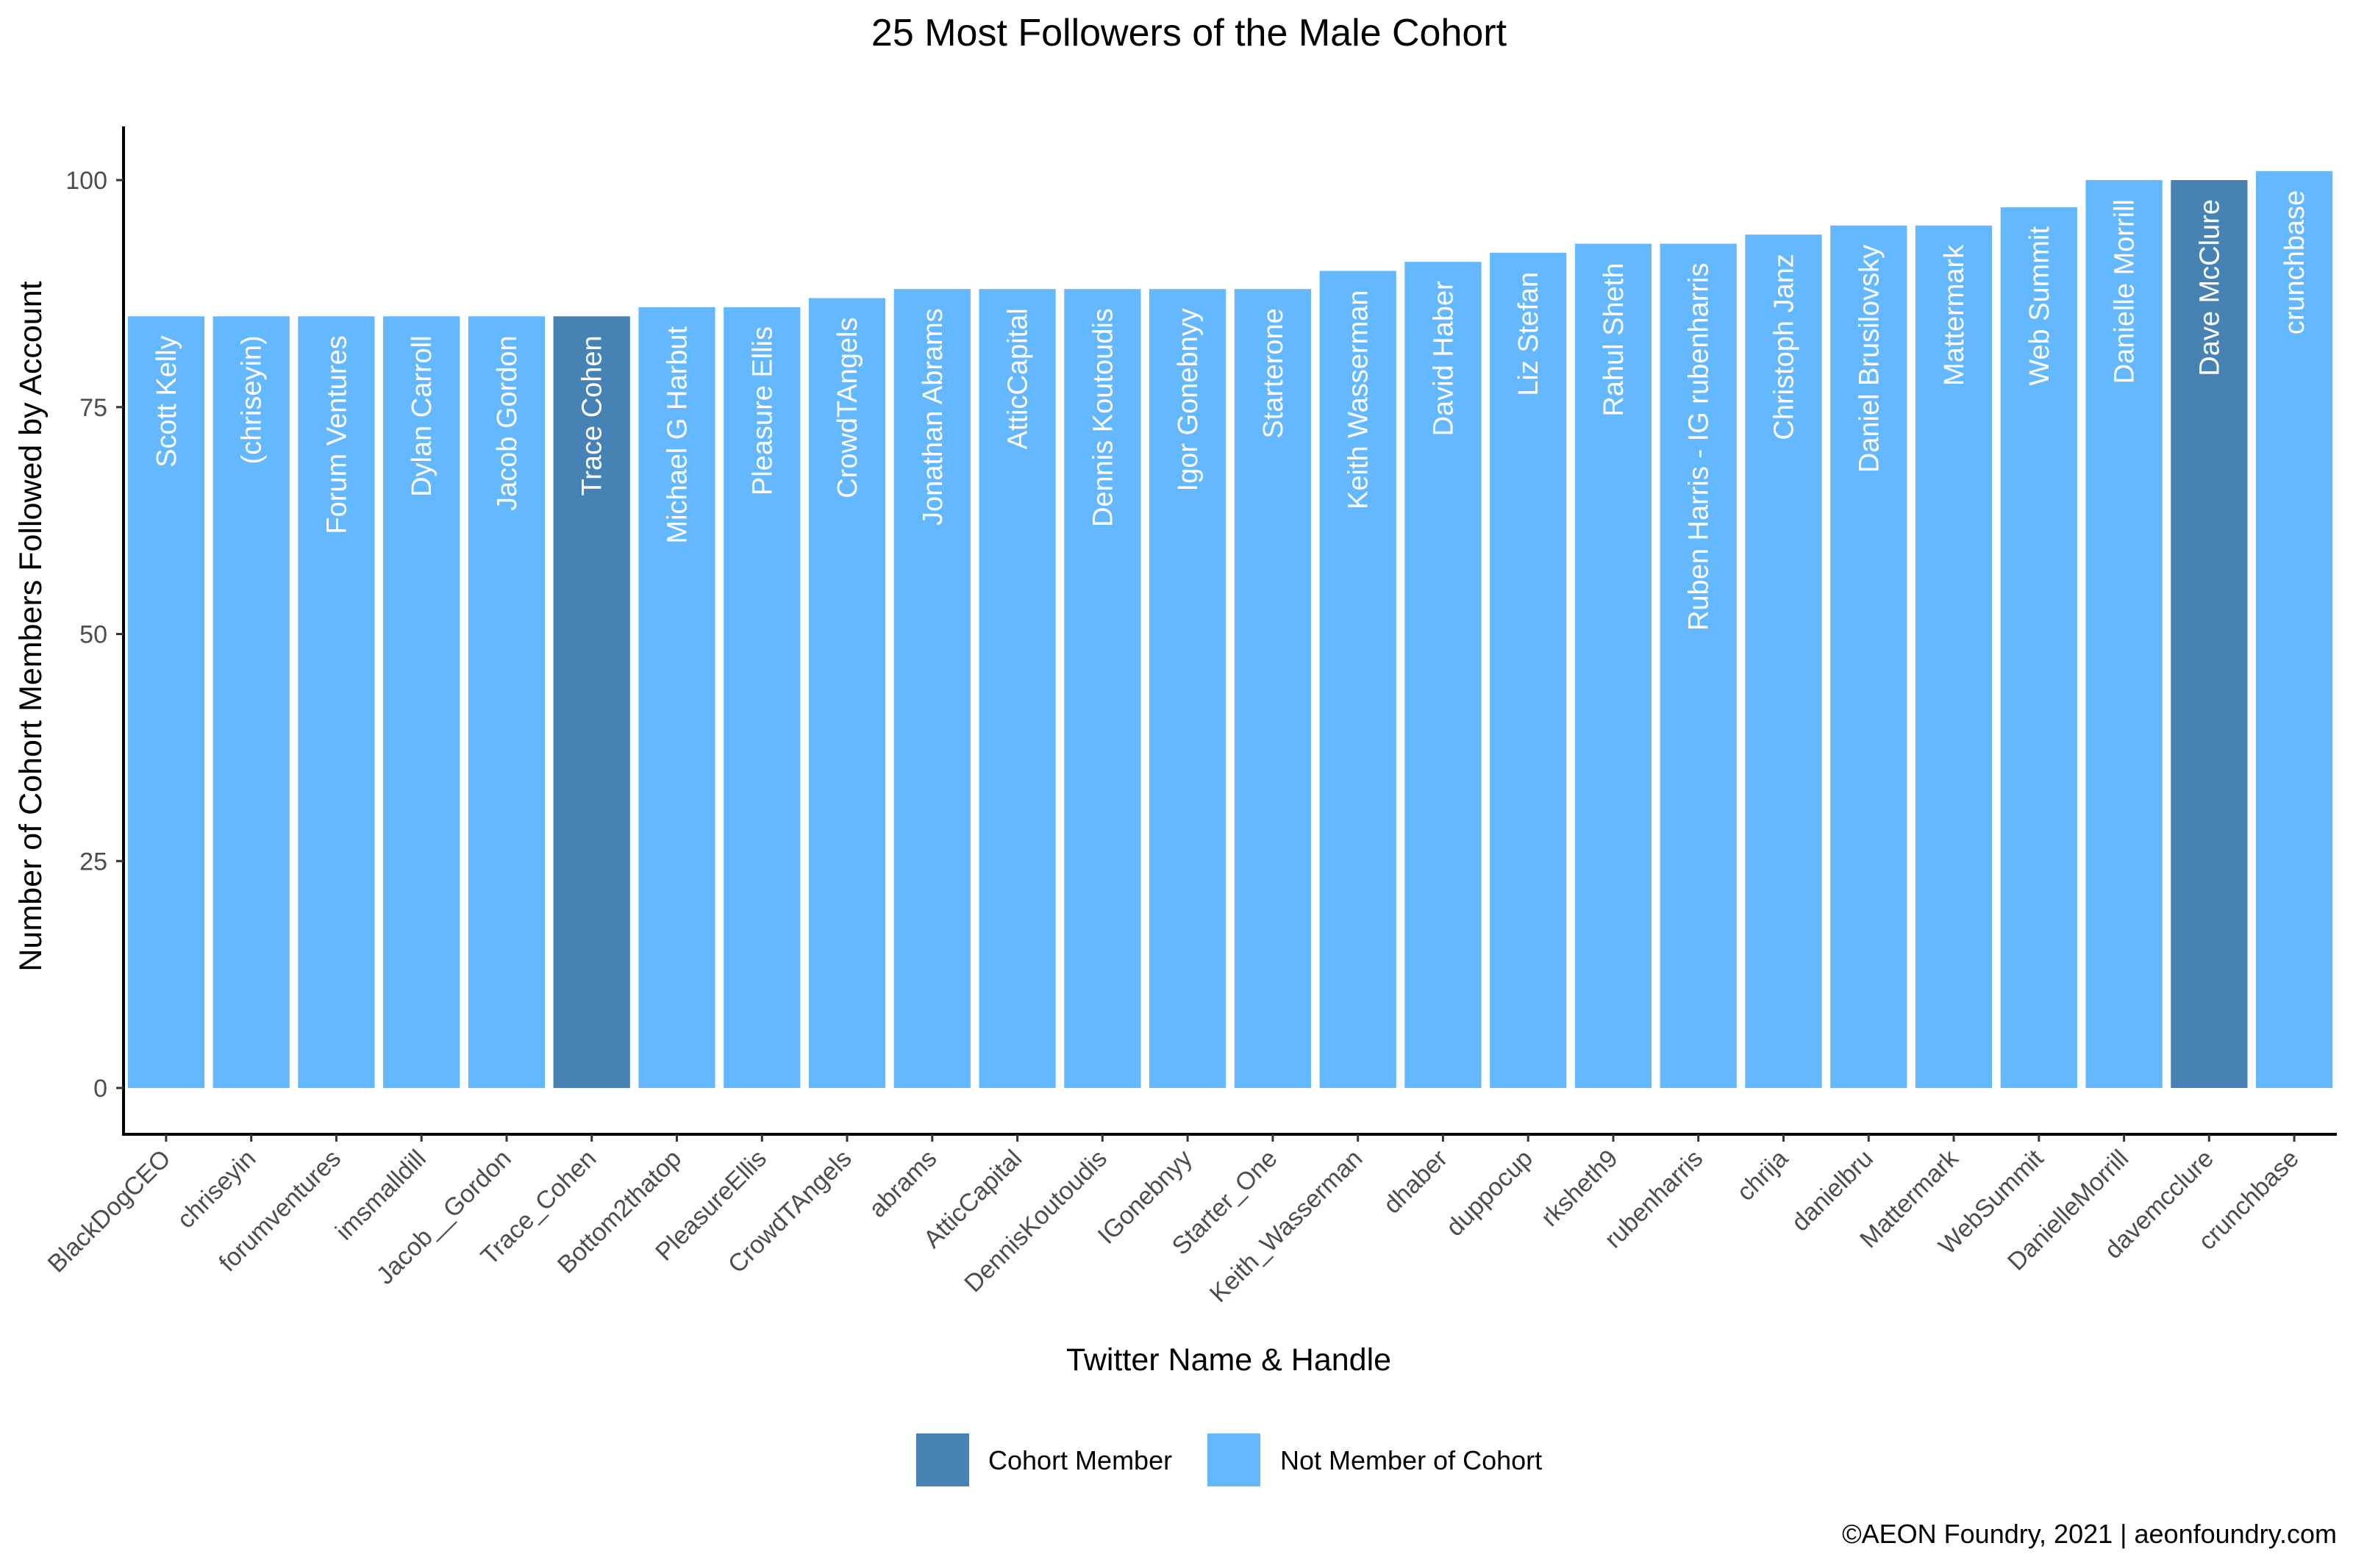  What do you see at coordinates (1273, 373) in the screenshot?
I see `bar-name-label: Starterone` at bounding box center [1273, 373].